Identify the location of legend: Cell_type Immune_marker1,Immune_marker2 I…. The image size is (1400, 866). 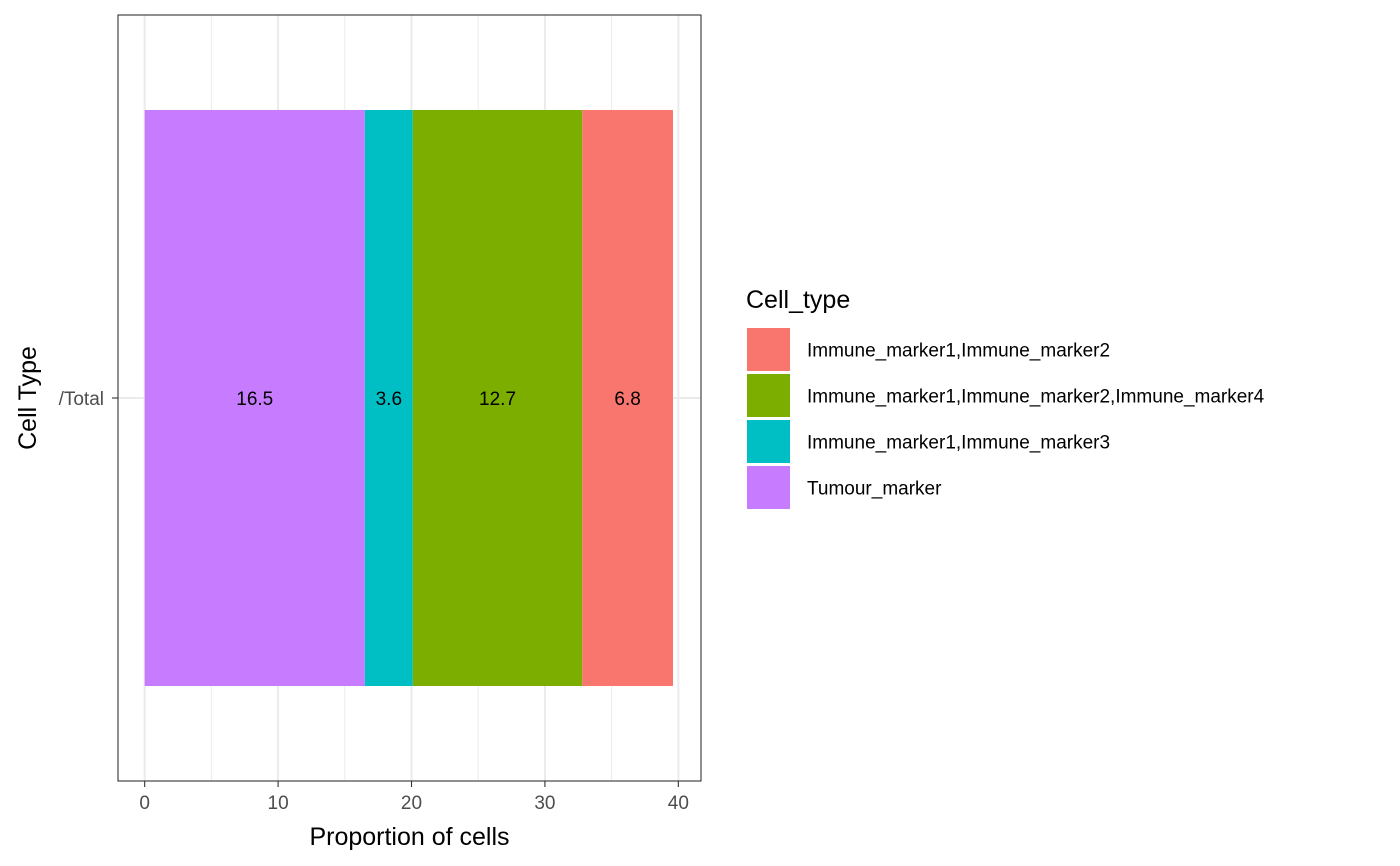
(1005, 397).